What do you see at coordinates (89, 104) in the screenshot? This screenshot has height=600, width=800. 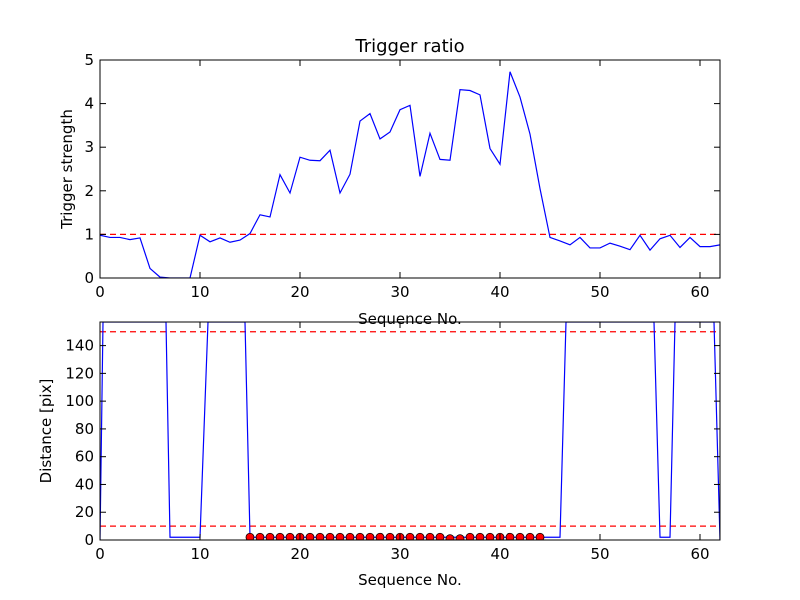 I see `y-tick-label: 4` at bounding box center [89, 104].